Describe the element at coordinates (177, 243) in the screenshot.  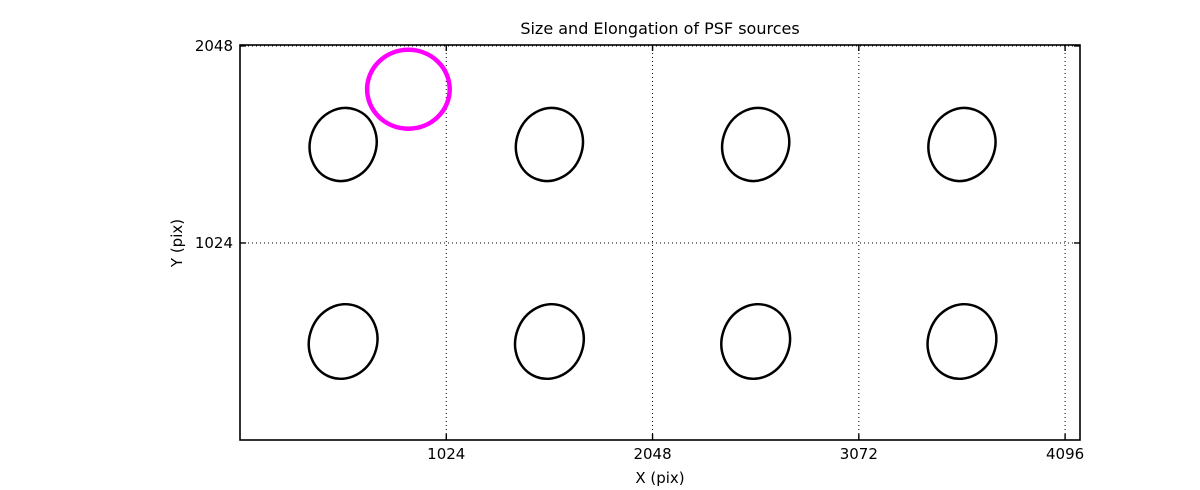
I see `y-axis-label: Y (pix)` at that location.